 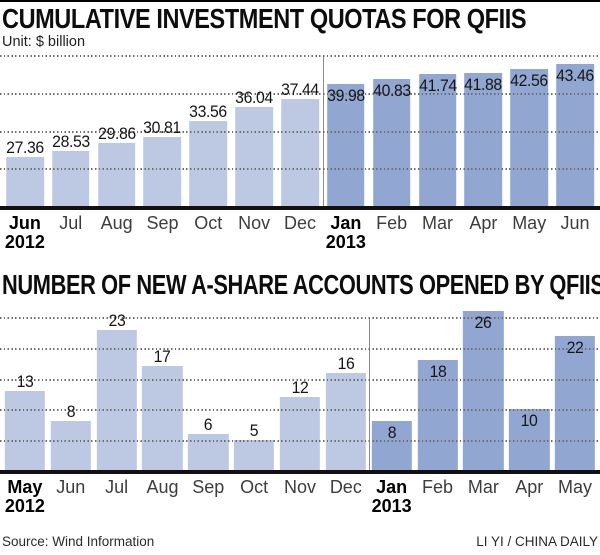 I want to click on month-label: Jun, so click(x=575, y=223).